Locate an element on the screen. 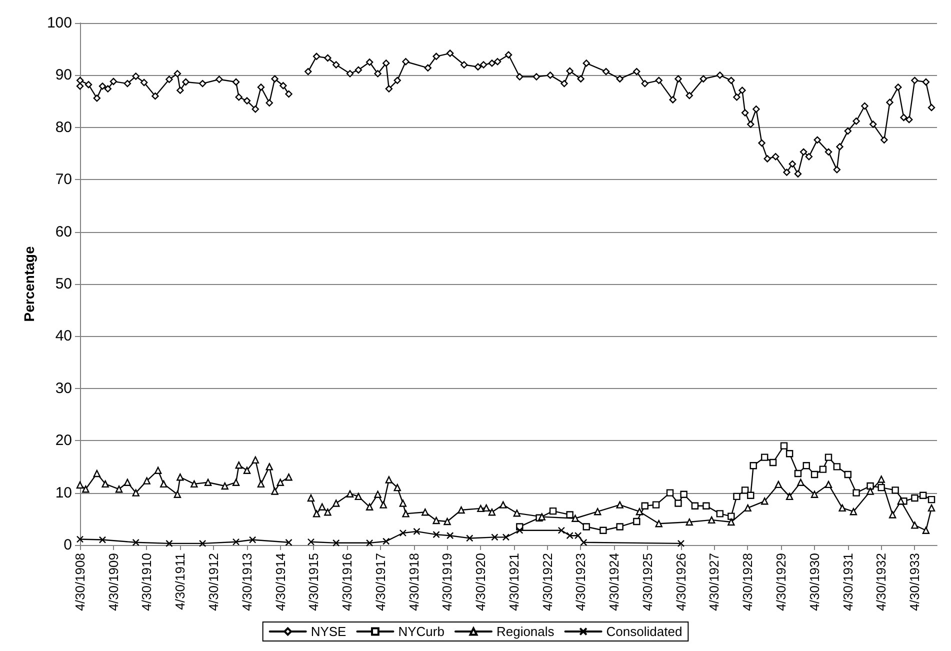  x-tick-label: 4/30/1910 is located at coordinates (146, 582).